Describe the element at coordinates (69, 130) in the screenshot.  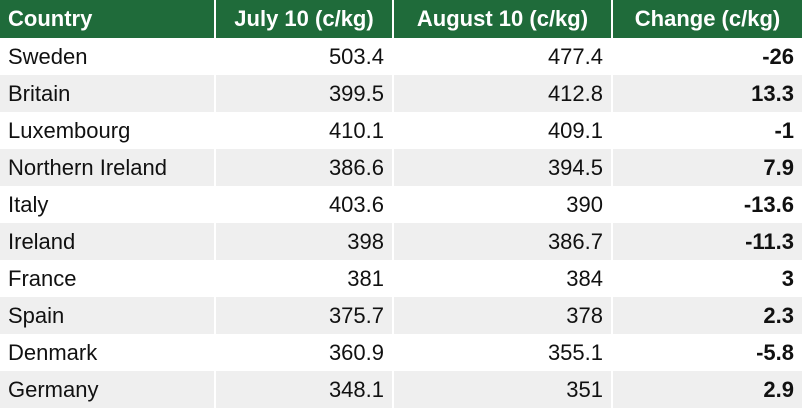
I see `country-cell: Luxembourg` at that location.